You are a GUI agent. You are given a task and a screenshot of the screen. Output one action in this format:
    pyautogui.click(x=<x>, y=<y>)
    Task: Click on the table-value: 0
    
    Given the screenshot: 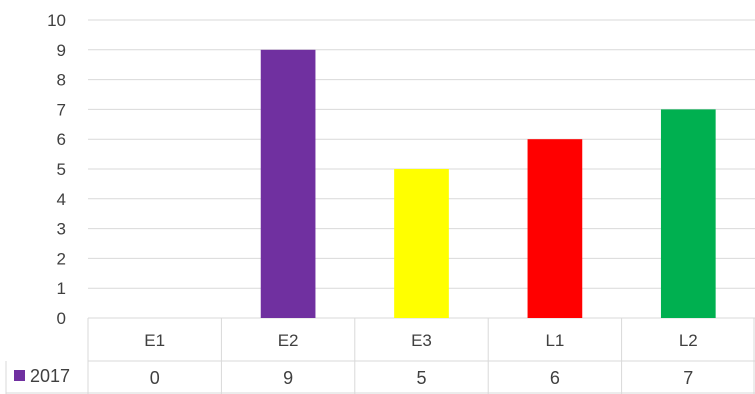 What is the action you would take?
    pyautogui.click(x=155, y=378)
    